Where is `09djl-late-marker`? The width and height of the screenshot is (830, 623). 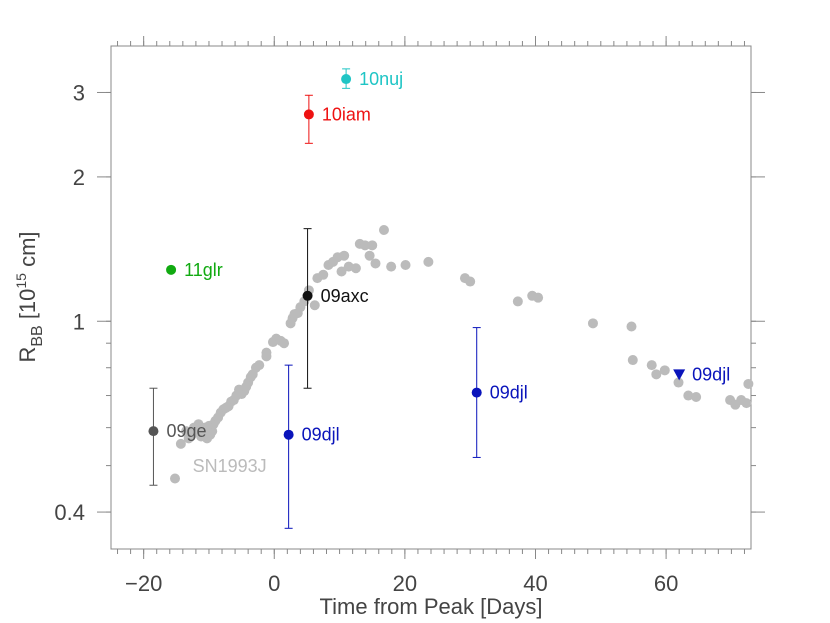 09djl-late-marker is located at coordinates (679, 375).